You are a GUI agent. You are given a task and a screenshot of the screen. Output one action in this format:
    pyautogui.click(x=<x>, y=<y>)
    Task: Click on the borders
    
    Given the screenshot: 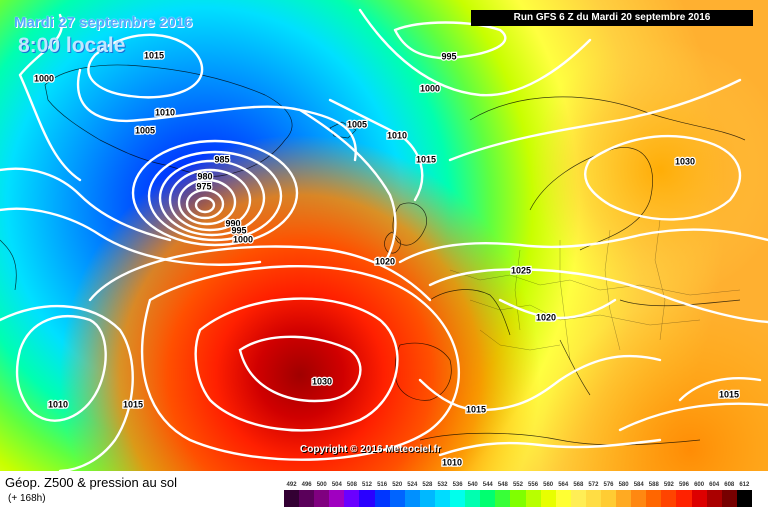 What is the action you would take?
    pyautogui.click(x=595, y=290)
    